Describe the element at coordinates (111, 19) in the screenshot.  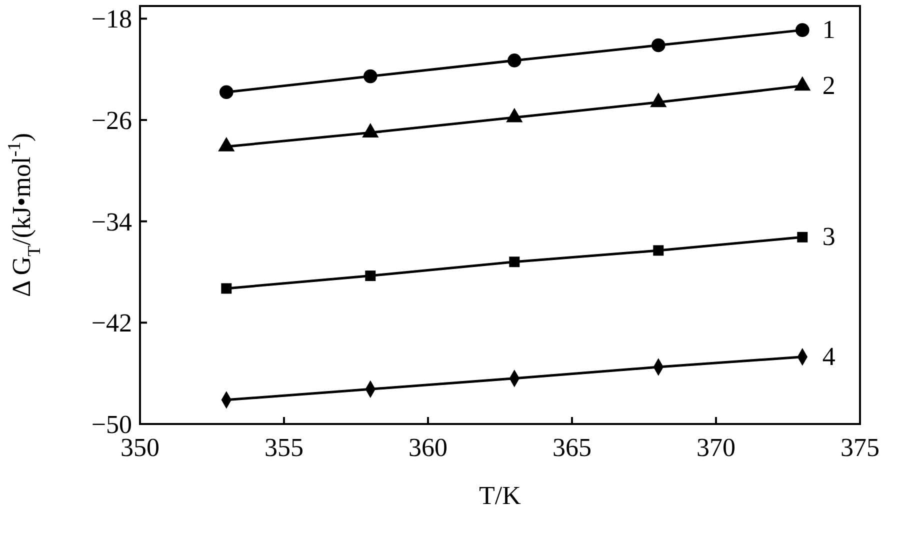
I see `y-tick-label: −18` at that location.